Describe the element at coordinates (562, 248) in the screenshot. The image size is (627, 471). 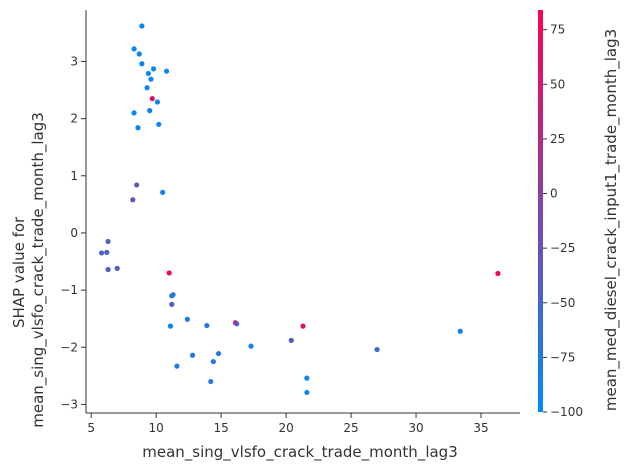
I see `colorbar-tick-label: −25` at that location.